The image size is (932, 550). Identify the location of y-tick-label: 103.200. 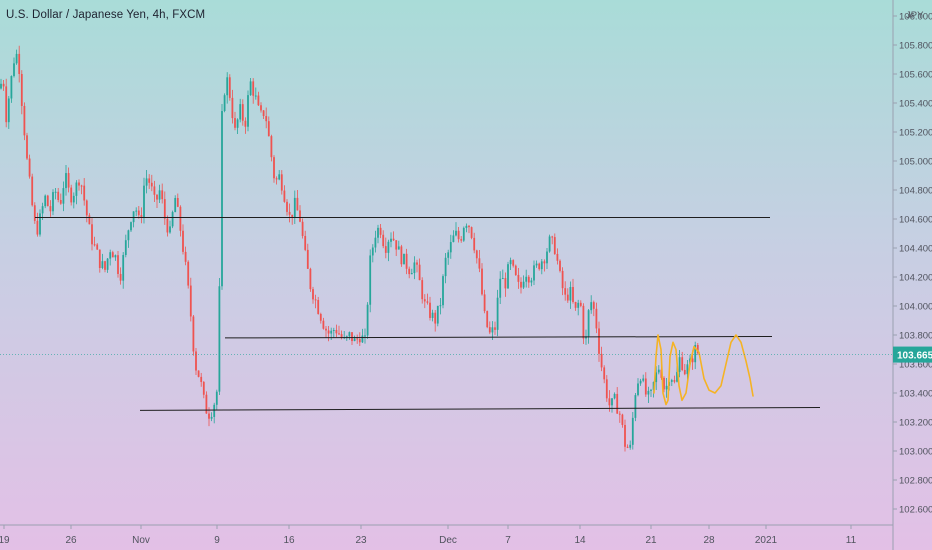
(915, 423).